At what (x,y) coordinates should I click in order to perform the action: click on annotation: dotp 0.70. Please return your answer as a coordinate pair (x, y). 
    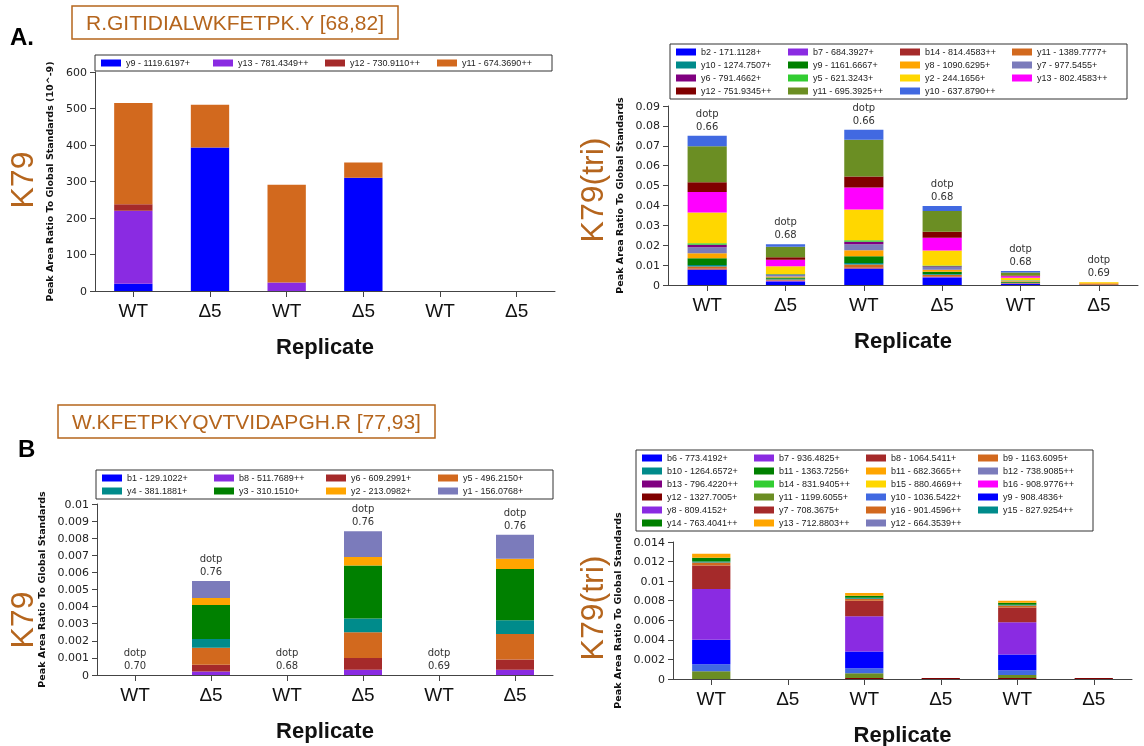
    Looking at the image, I should click on (135, 659).